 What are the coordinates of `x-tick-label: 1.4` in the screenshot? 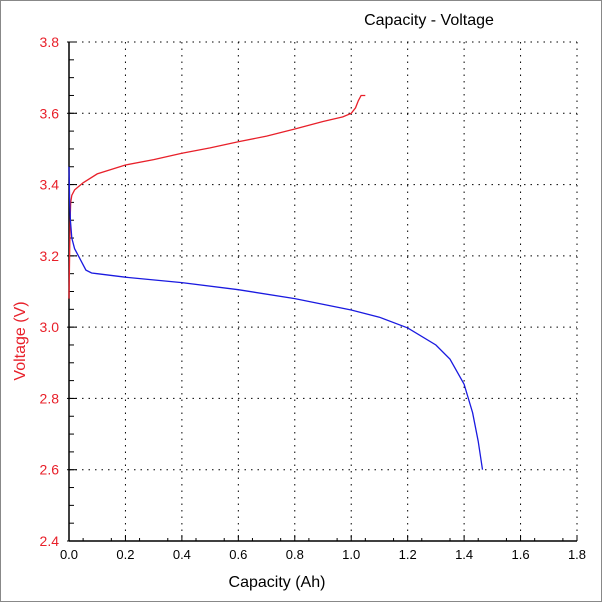 It's located at (464, 554).